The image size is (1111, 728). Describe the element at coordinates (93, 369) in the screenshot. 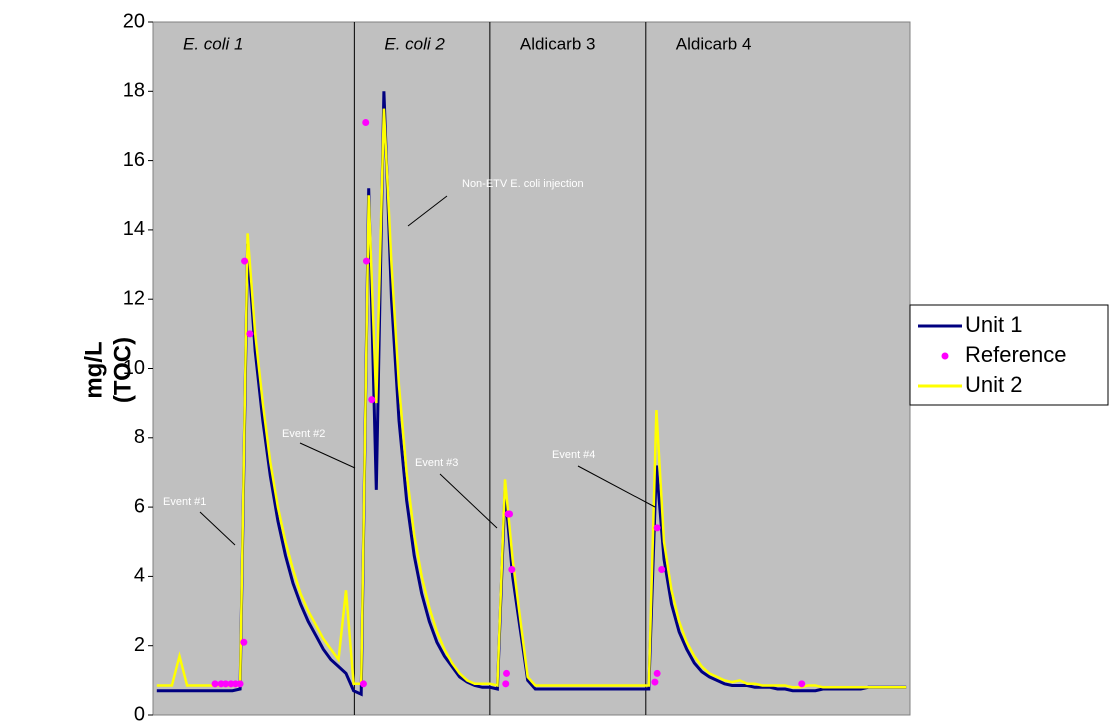

I see `y-axis-label-line: mg/L` at that location.